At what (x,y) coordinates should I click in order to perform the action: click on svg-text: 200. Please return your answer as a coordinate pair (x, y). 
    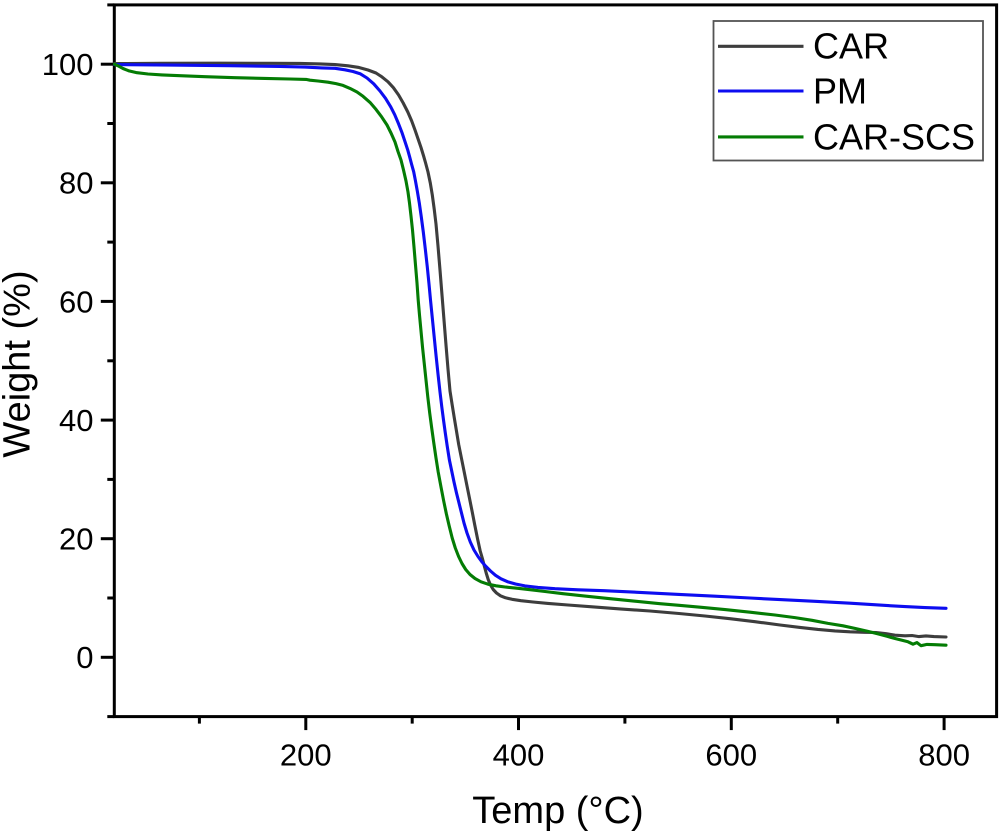
    Looking at the image, I should click on (306, 755).